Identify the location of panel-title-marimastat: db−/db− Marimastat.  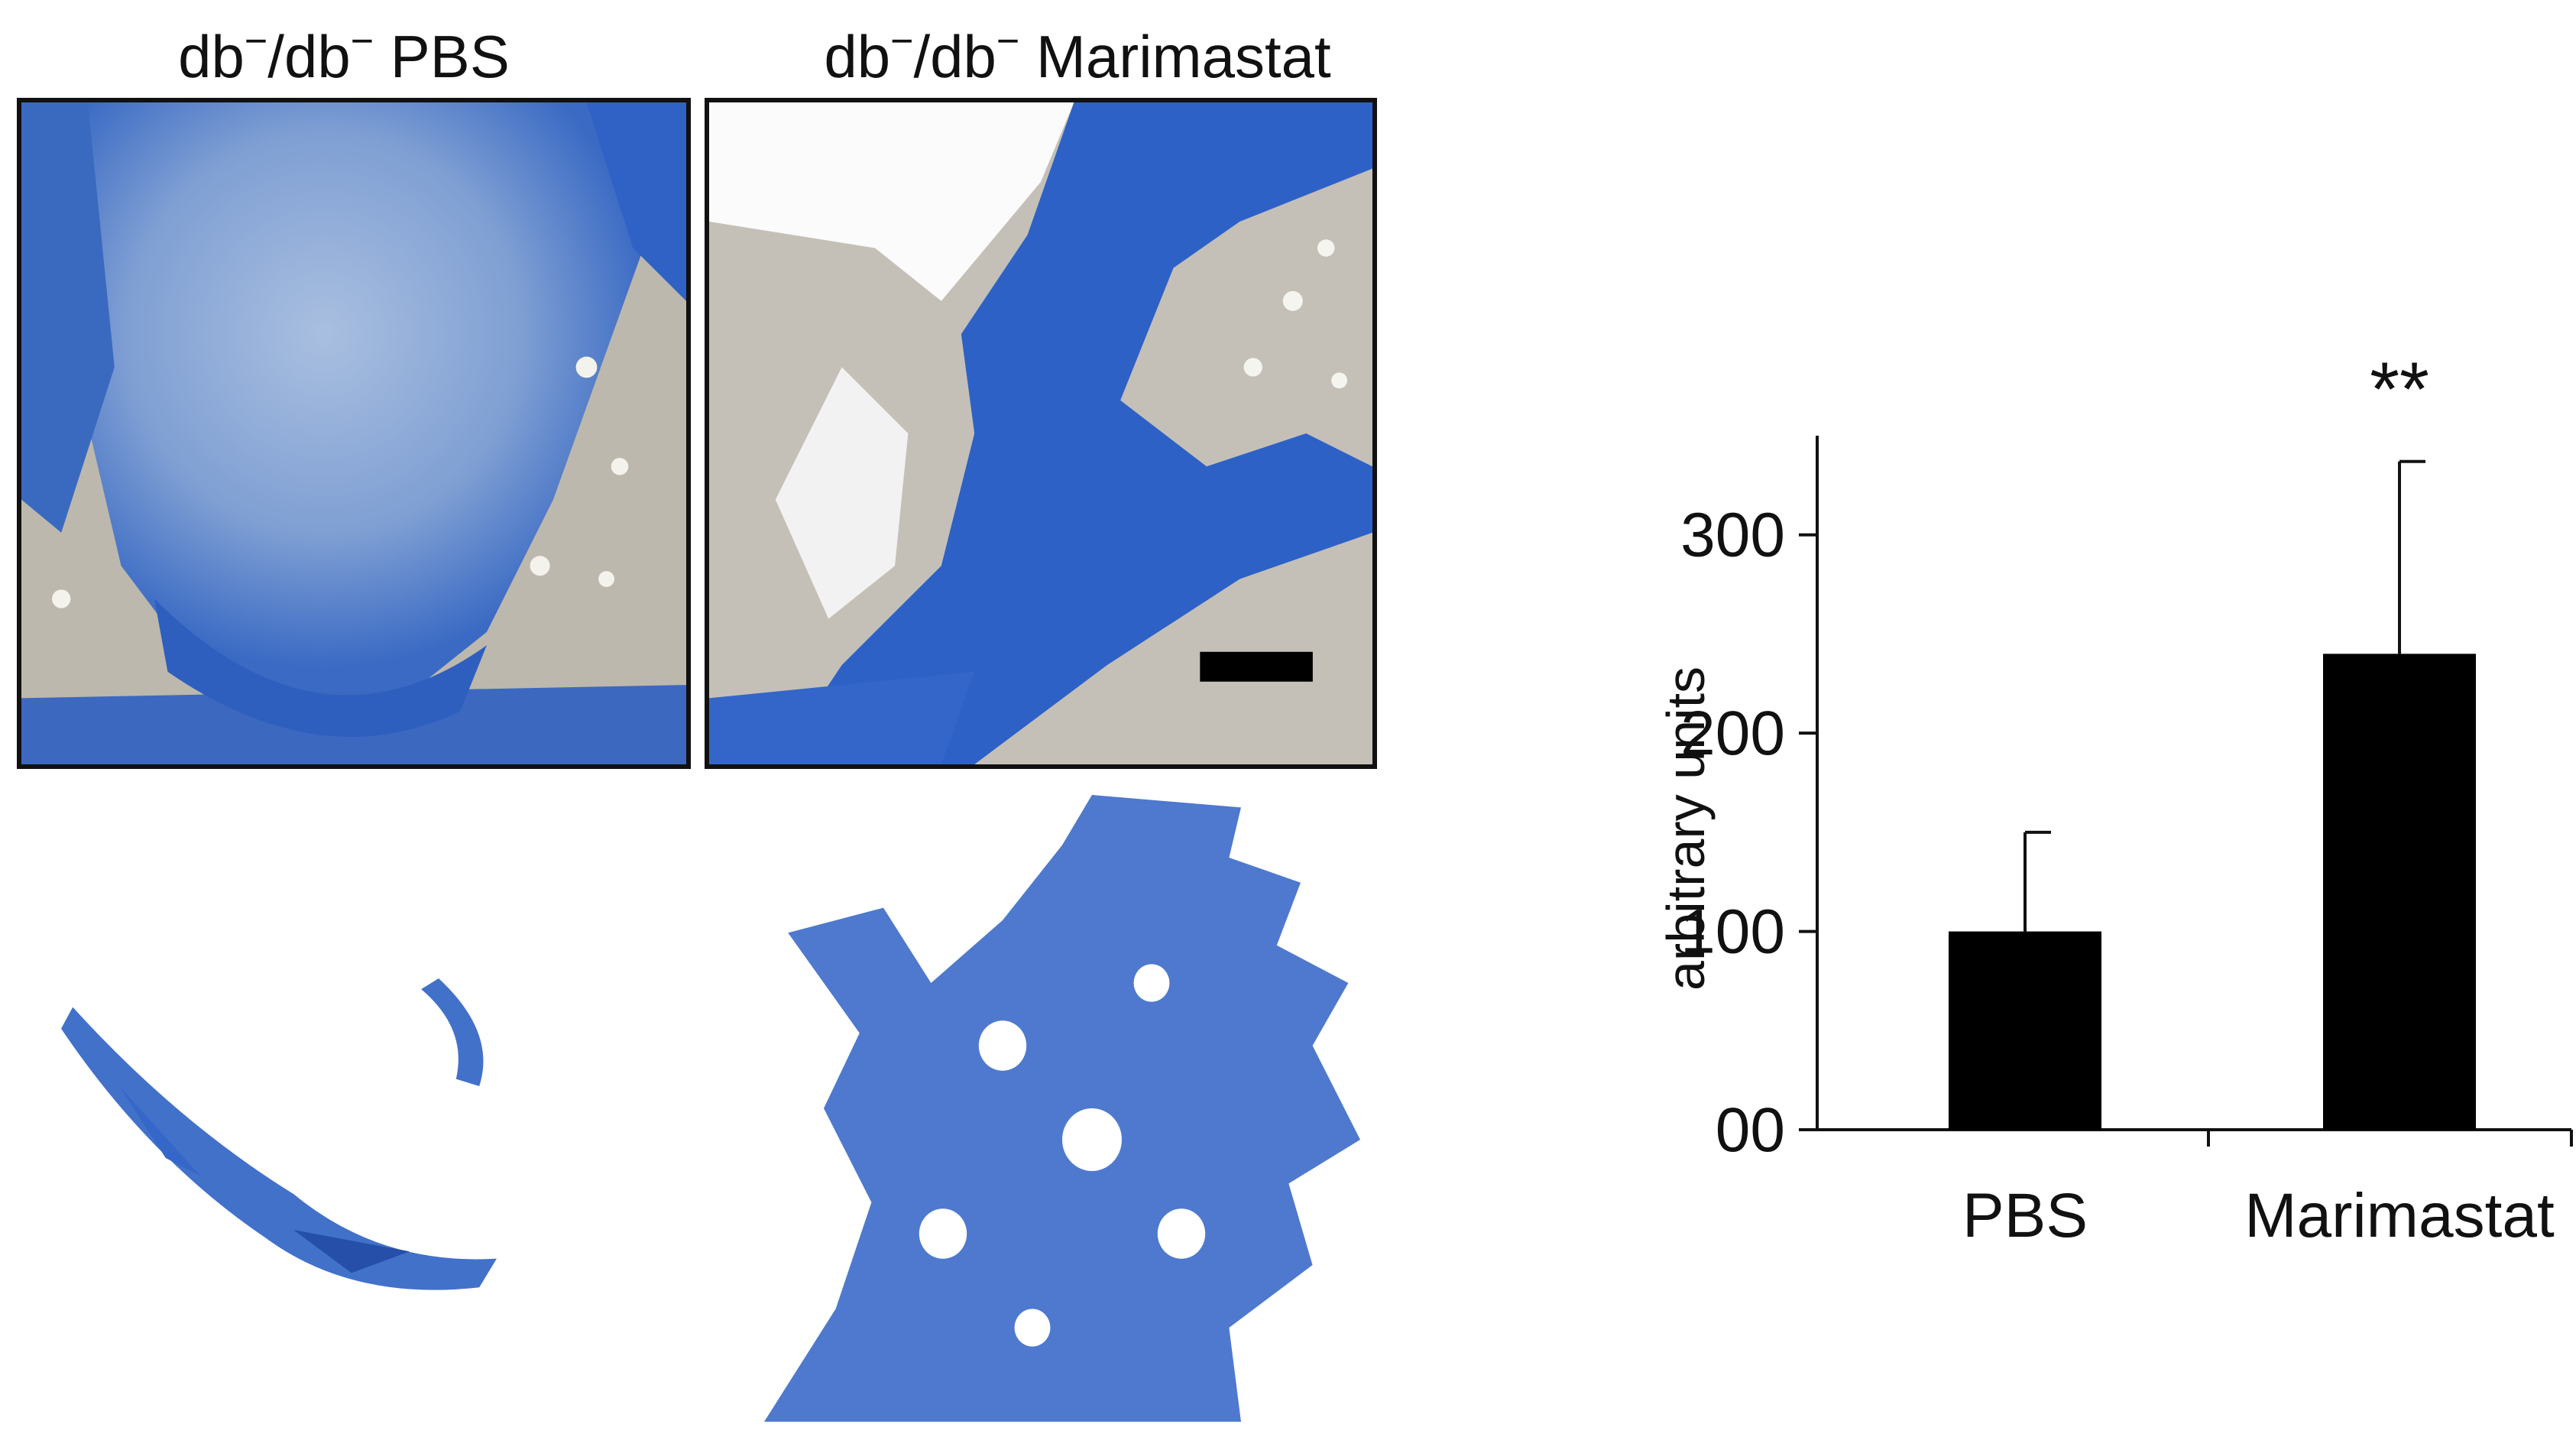
(1077, 53).